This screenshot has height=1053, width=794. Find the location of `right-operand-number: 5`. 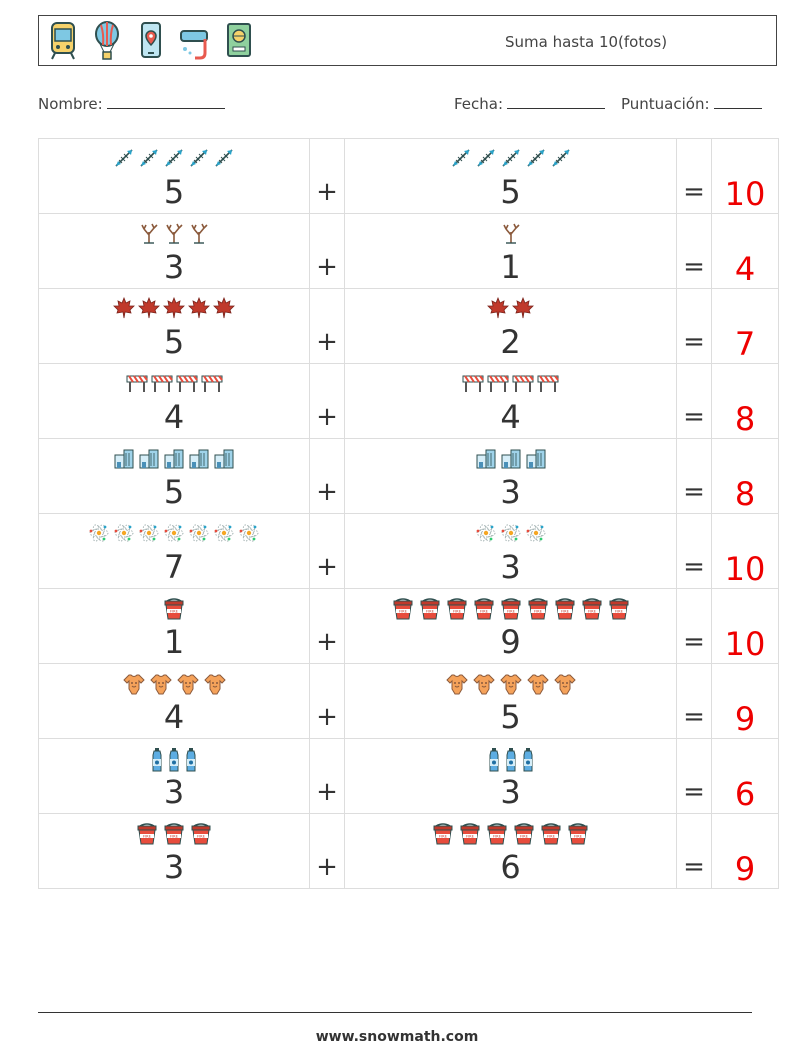

right-operand-number: 5 is located at coordinates (510, 717).